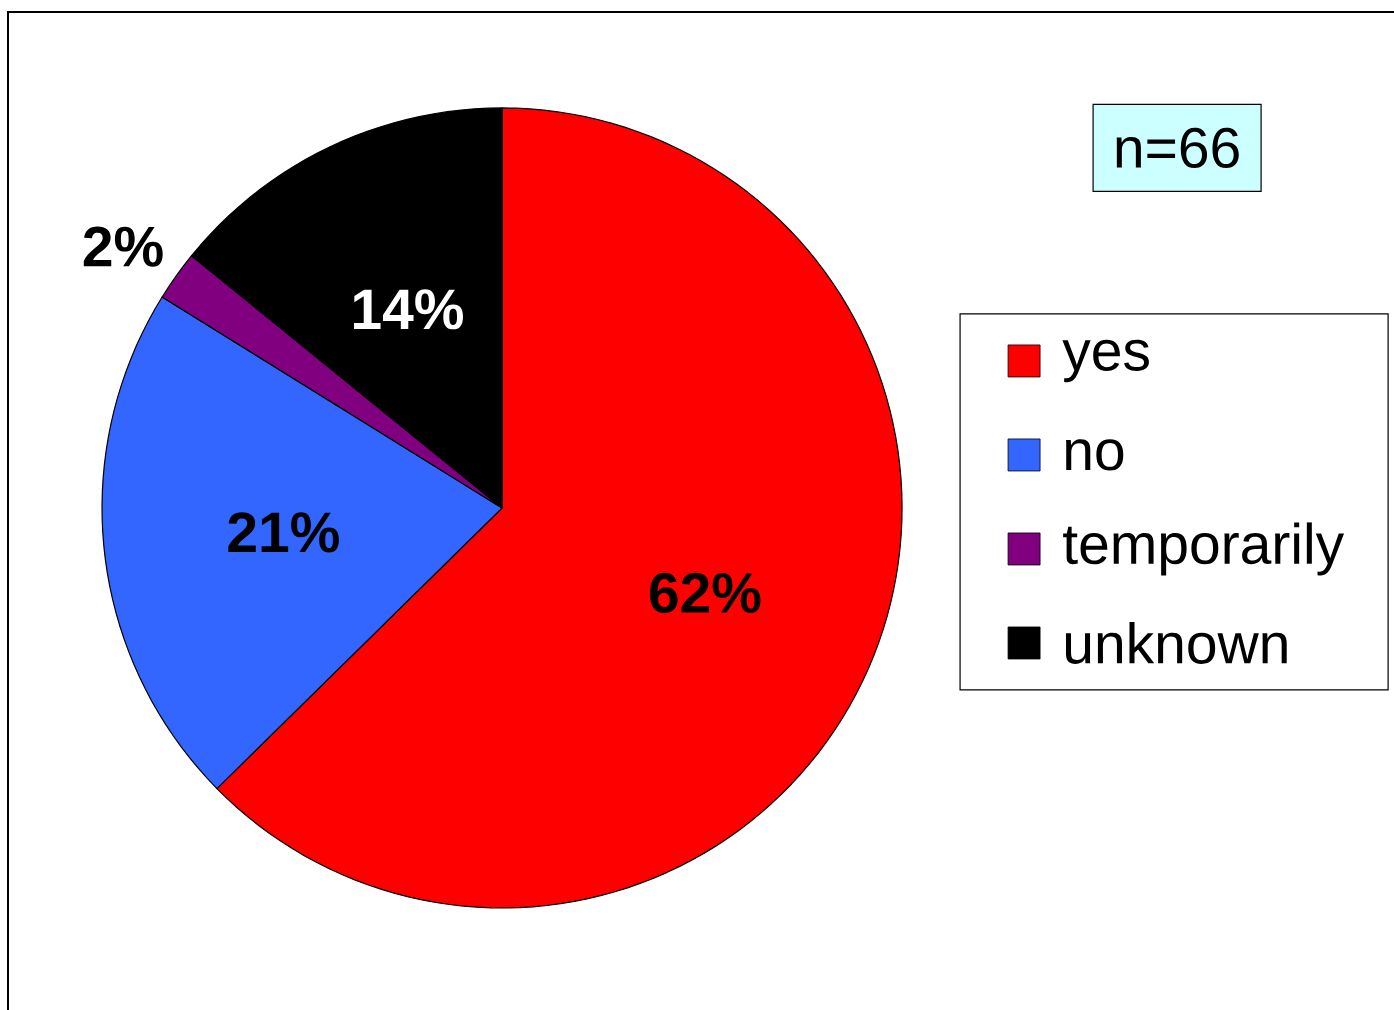  Describe the element at coordinates (123, 246) in the screenshot. I see `data-label: 2%` at that location.